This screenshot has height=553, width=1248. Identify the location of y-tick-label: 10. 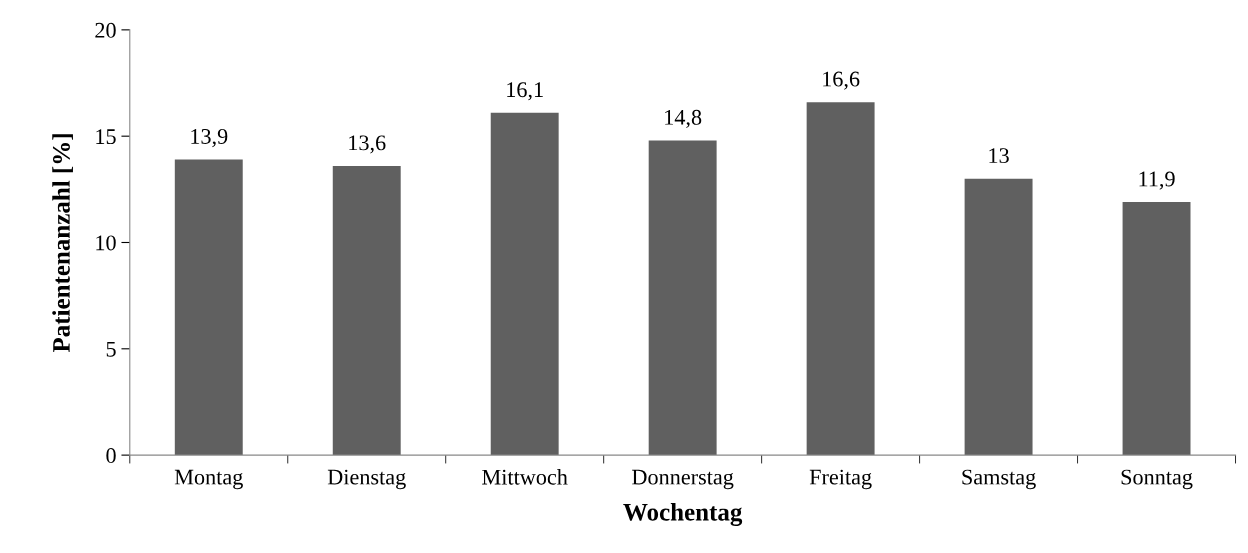
(106, 243).